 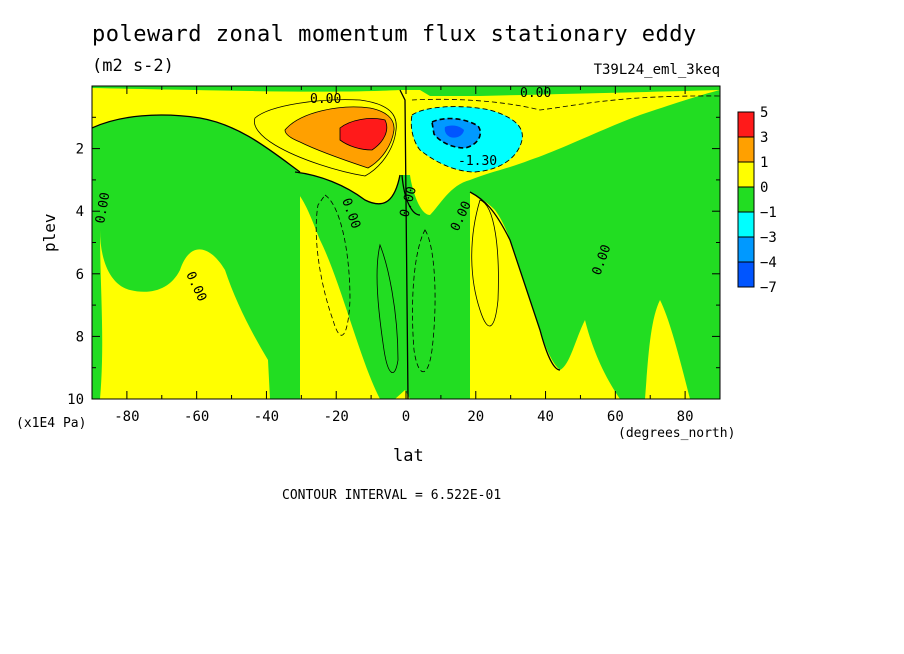 I want to click on y-tick-label: 4, so click(x=80, y=212).